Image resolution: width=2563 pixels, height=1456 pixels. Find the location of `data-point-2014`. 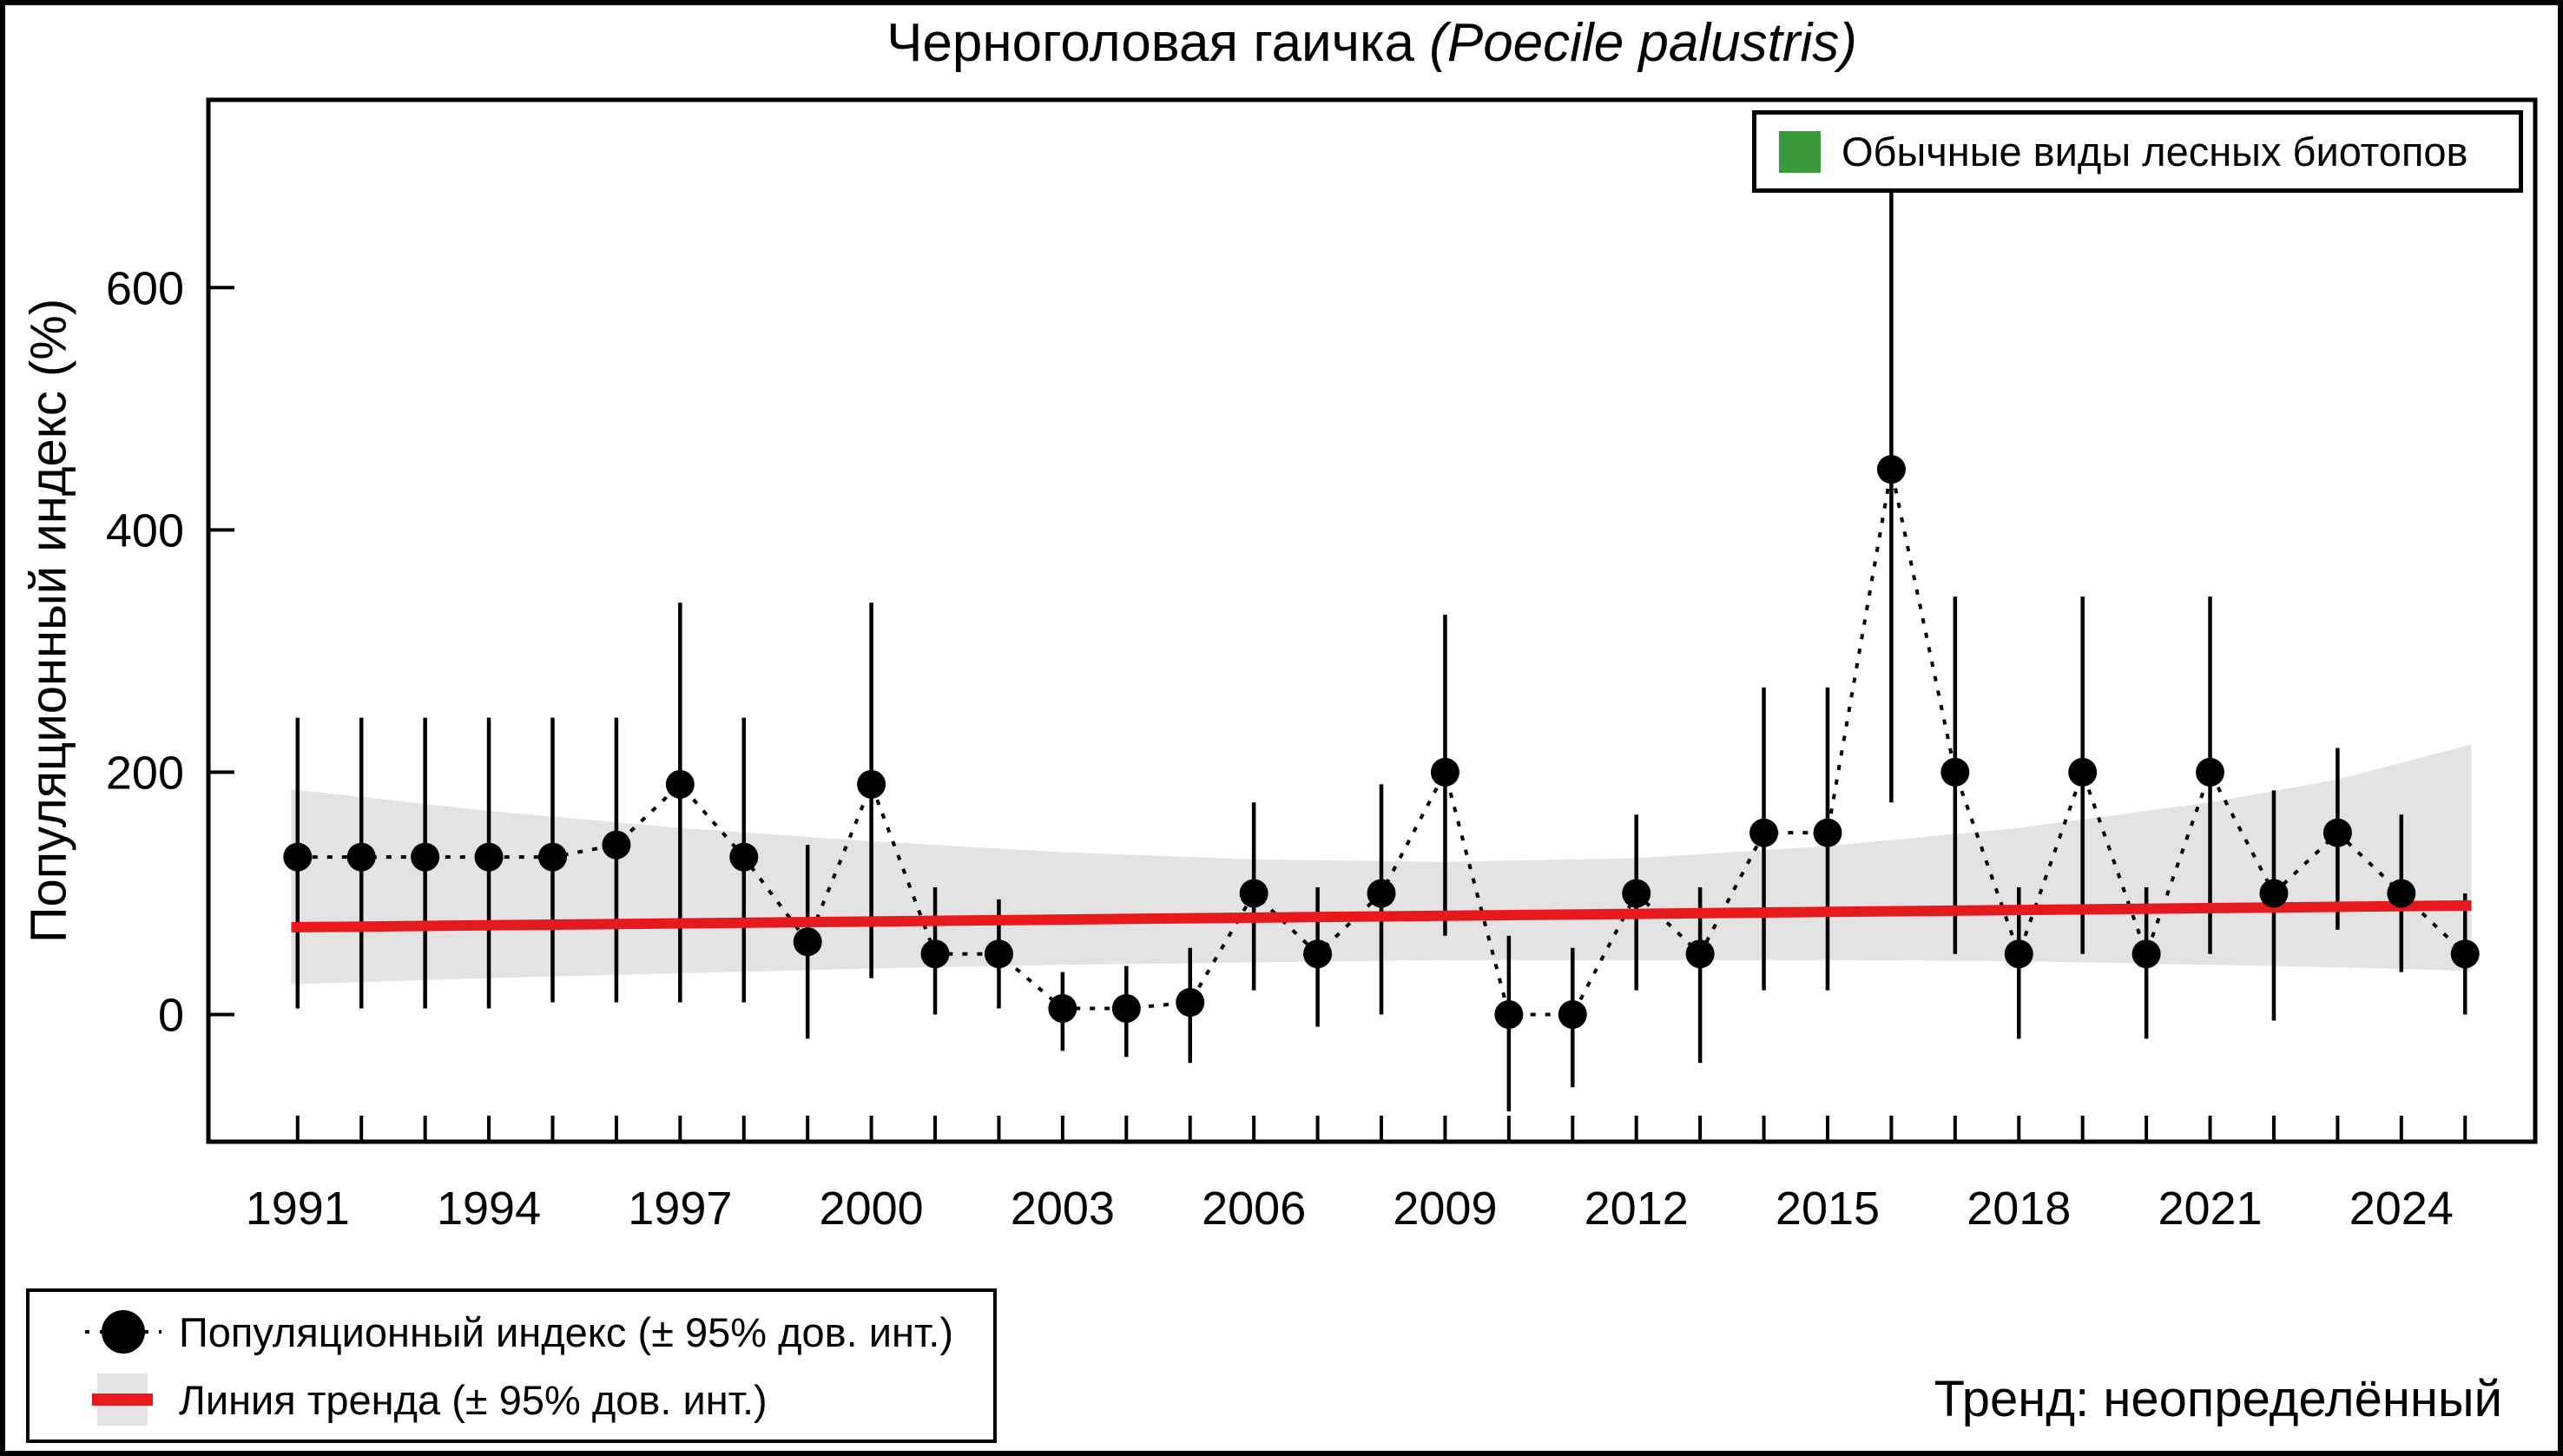

data-point-2014 is located at coordinates (1764, 832).